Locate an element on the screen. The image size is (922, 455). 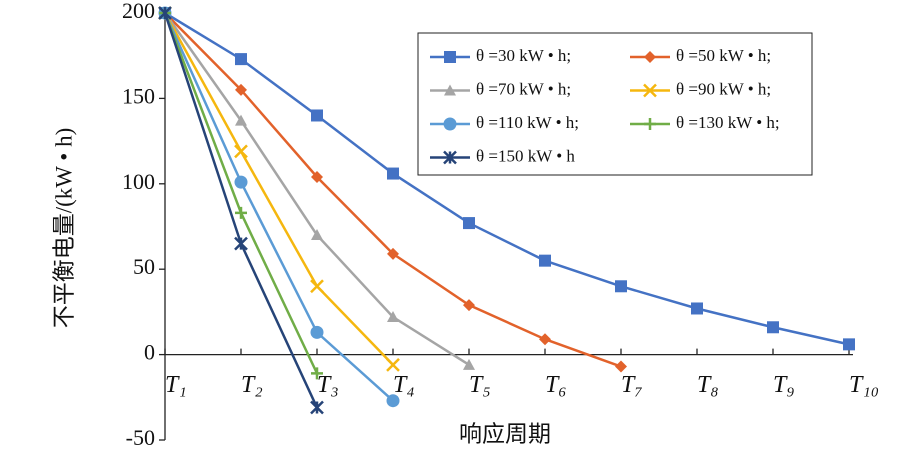
legend-label: θ =90 kW • h; is located at coordinates (723, 88).